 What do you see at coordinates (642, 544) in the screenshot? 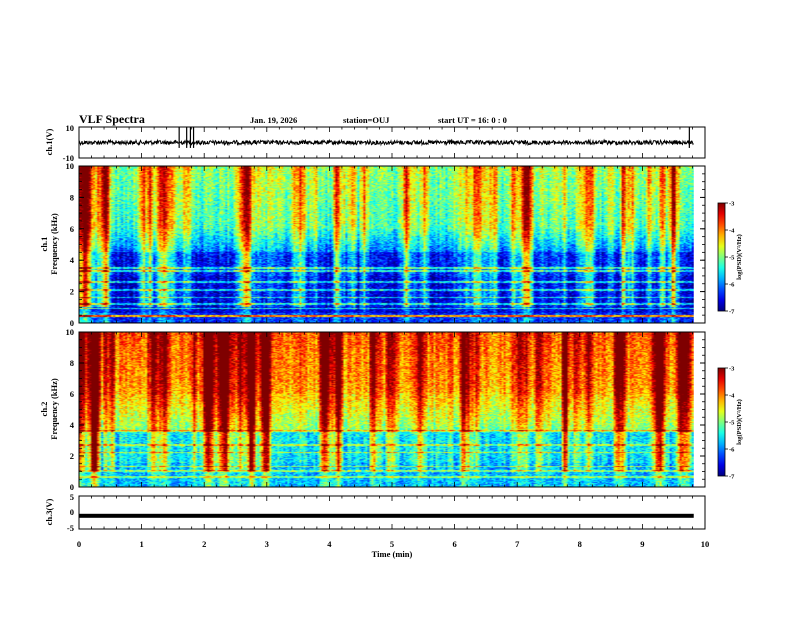
I see `time-tick-label: 9` at bounding box center [642, 544].